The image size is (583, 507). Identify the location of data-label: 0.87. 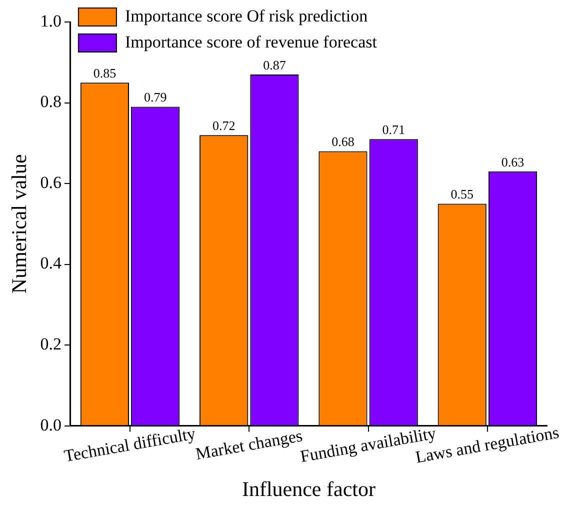
(274, 64).